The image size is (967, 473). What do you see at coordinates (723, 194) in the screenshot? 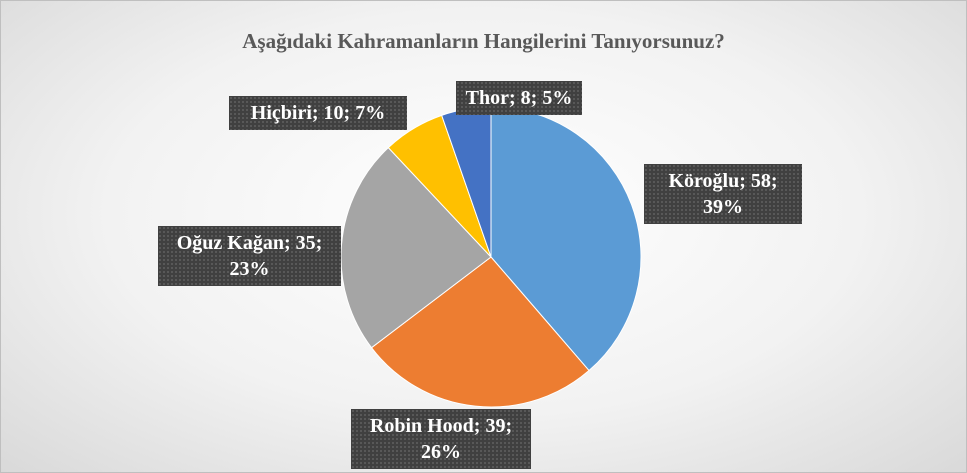
I see `data-label: Köroğlu; 58; 39%` at bounding box center [723, 194].